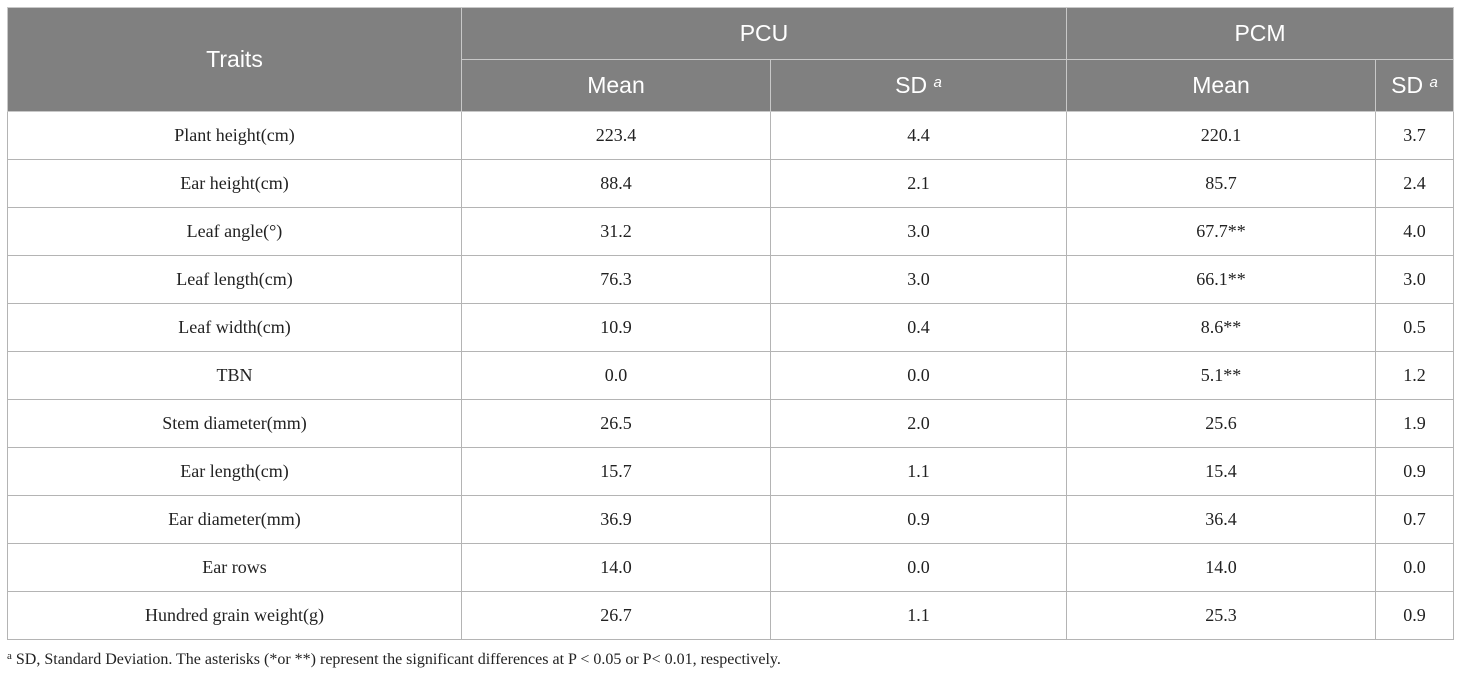  I want to click on header-group-pcu: PCU, so click(764, 33).